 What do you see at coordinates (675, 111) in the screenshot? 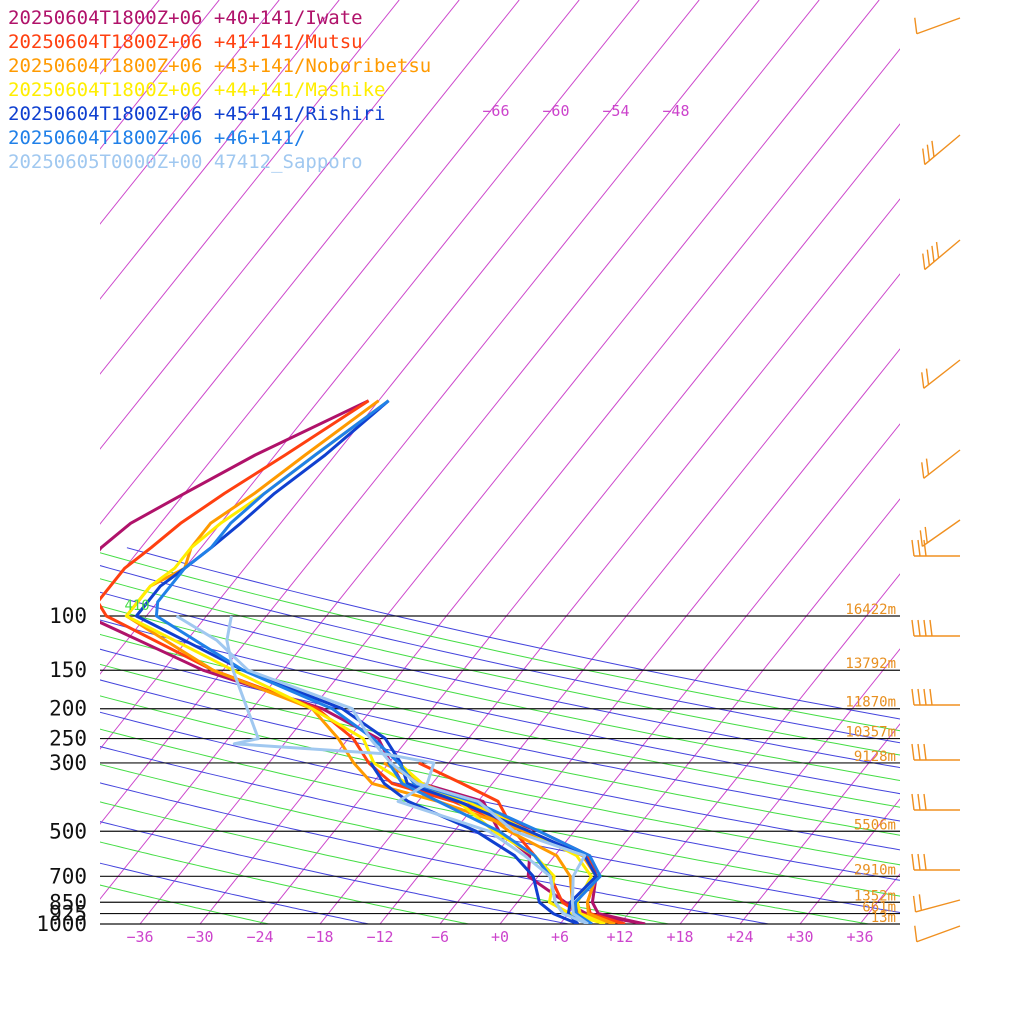
I see `upper-isotherm-label: −48` at bounding box center [675, 111].